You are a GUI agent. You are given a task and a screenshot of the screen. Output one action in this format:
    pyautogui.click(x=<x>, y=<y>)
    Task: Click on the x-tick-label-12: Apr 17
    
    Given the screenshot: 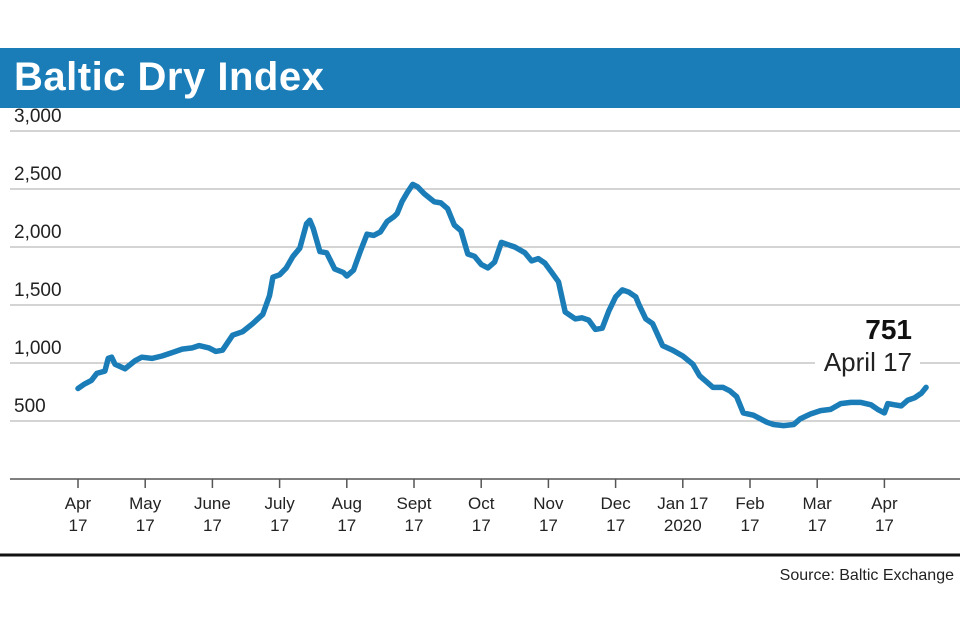 What is the action you would take?
    pyautogui.click(x=884, y=514)
    